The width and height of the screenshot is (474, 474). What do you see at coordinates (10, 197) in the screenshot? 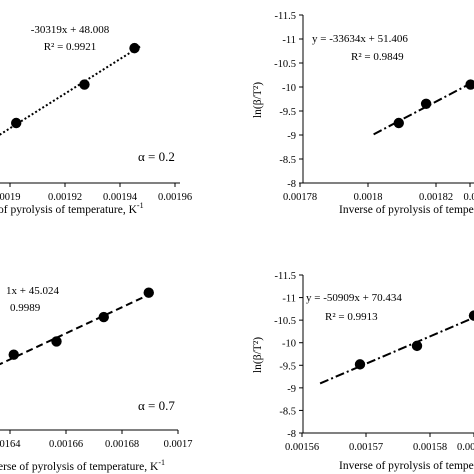
I see `x-tick-label: 0019` at bounding box center [10, 197].